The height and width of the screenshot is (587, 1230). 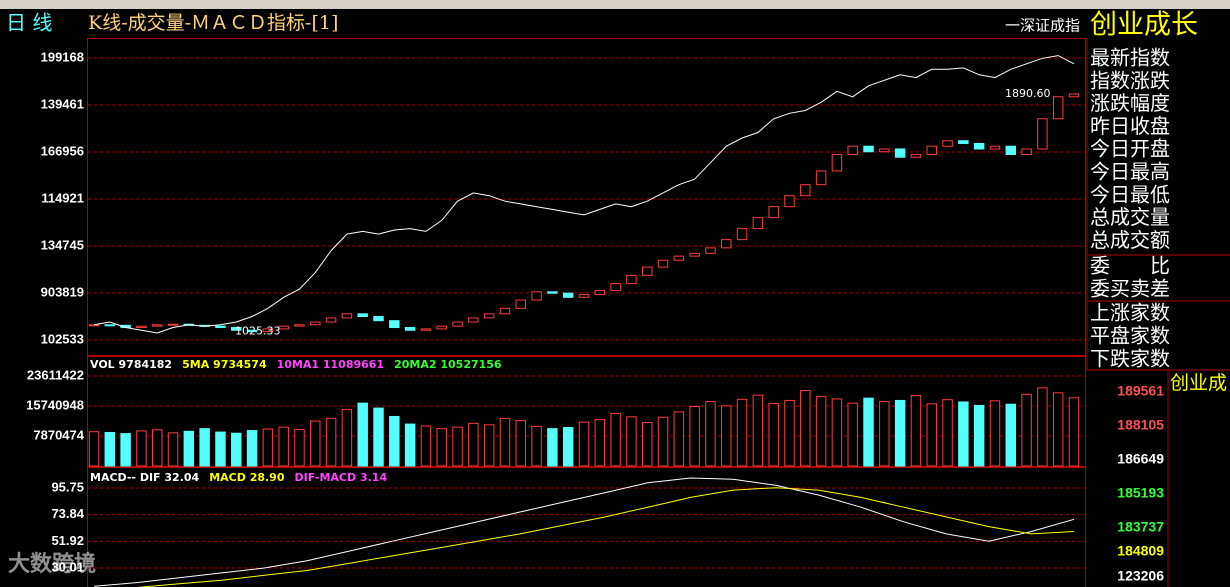 I want to click on mini-price: 188105, so click(x=1140, y=425).